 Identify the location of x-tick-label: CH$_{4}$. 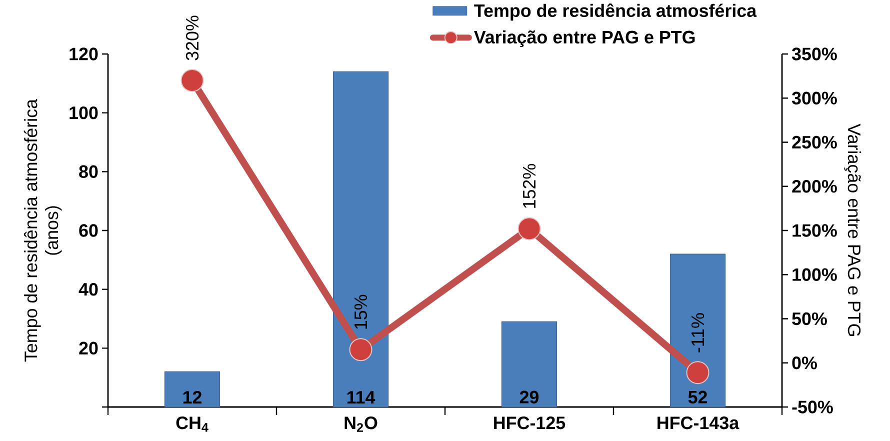
(192, 424).